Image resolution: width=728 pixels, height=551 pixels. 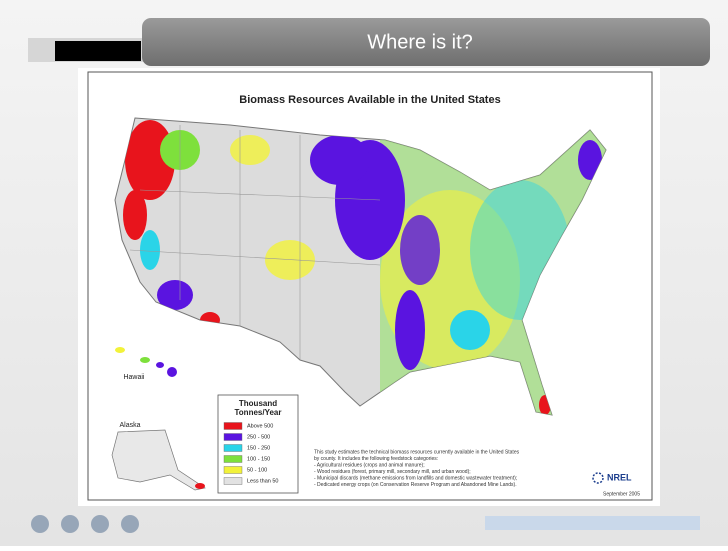 What do you see at coordinates (260, 426) in the screenshot?
I see `legend-label: Above 500` at bounding box center [260, 426].